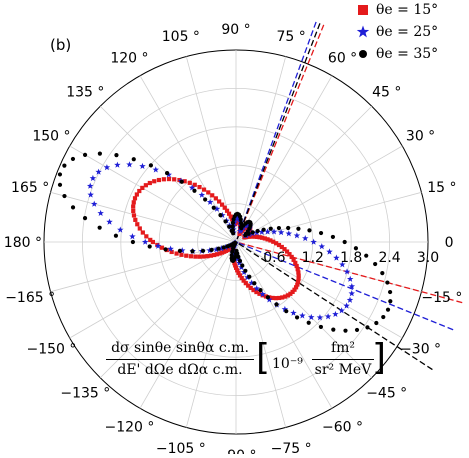  I want to click on angular-tick-label: 165 °, so click(30, 188).